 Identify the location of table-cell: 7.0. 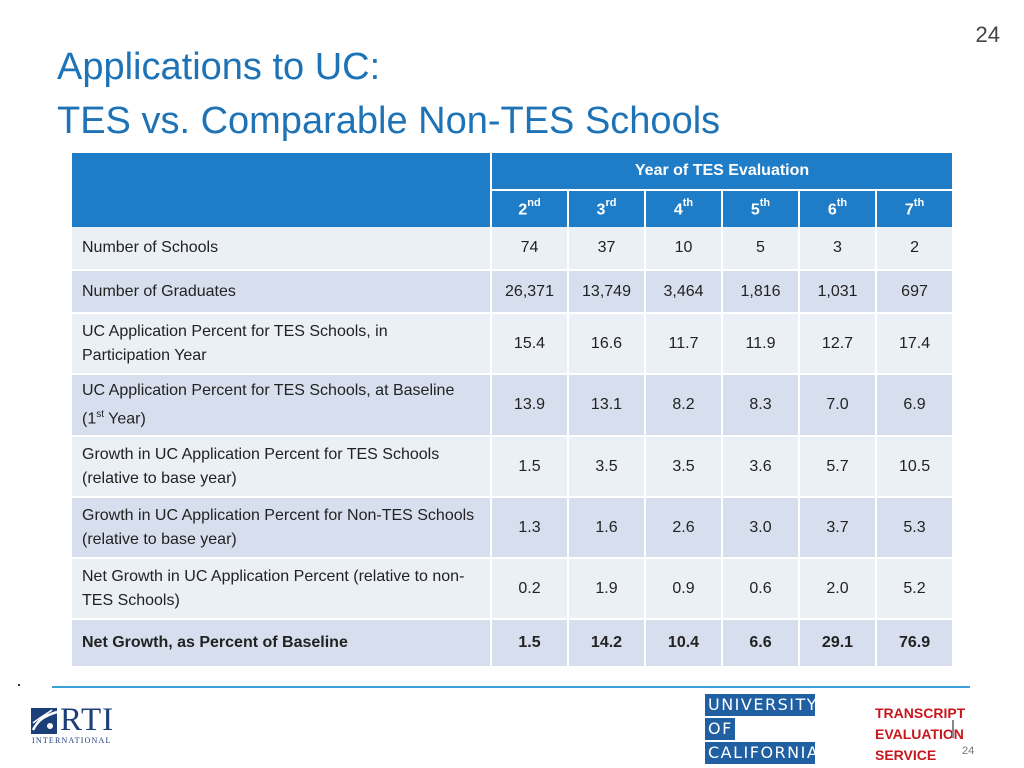
(837, 405).